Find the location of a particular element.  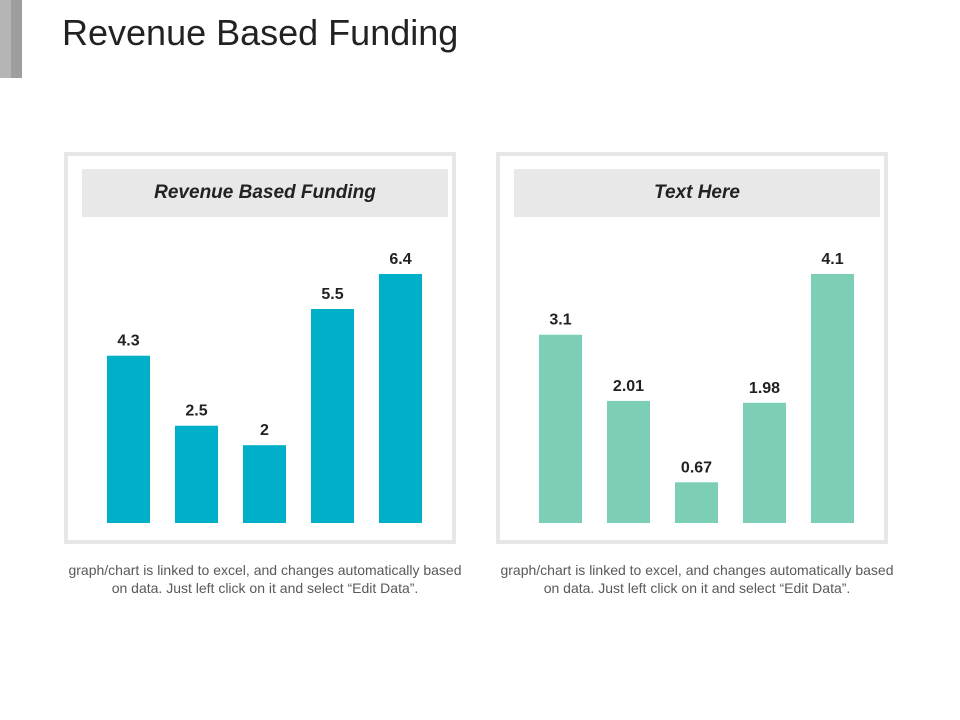

data-label-1: 4.3 is located at coordinates (128, 341).